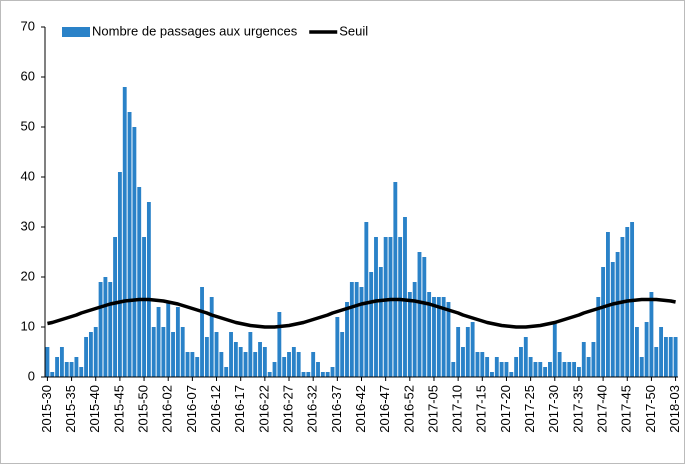  I want to click on x-tick-label: 2017-30, so click(553, 409).